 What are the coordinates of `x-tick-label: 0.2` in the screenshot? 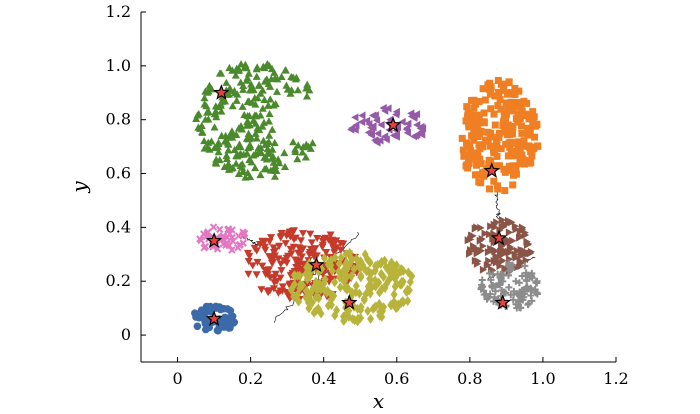 It's located at (250, 378).